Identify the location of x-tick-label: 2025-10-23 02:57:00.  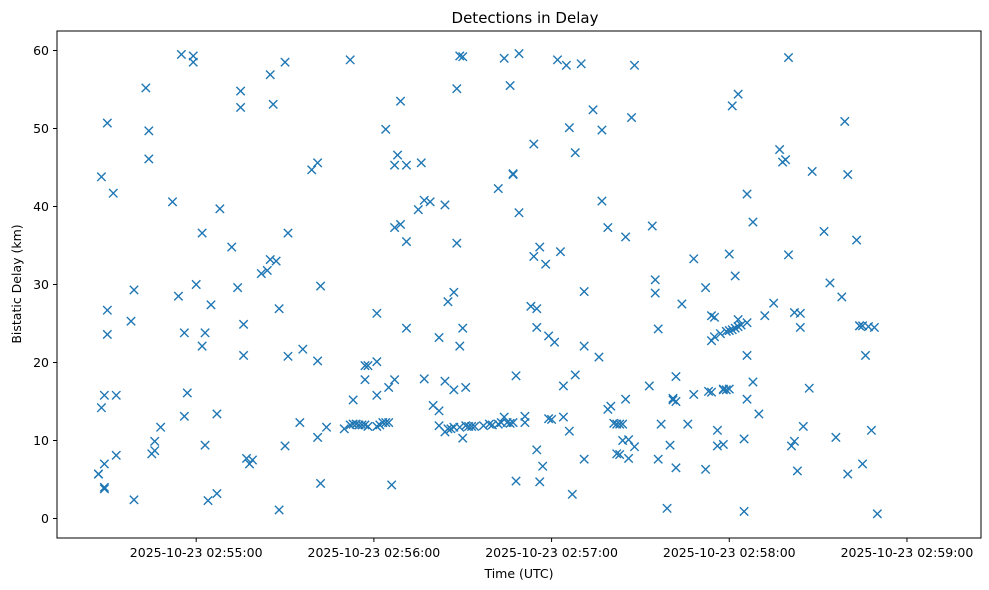
(551, 552).